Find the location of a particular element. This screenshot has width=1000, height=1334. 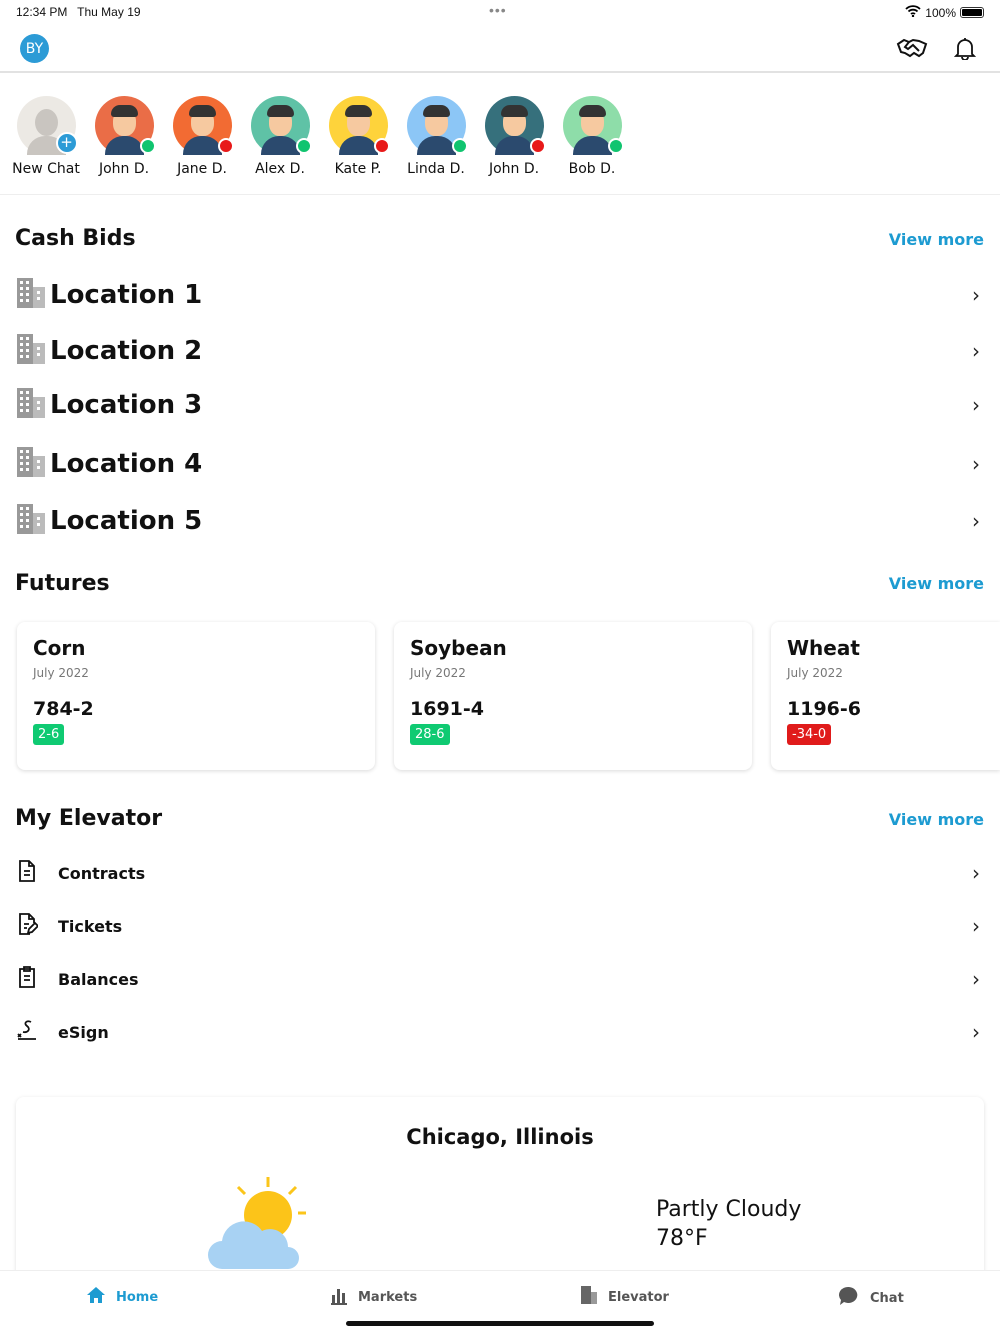

location-row: Location 5 › is located at coordinates (500, 521).